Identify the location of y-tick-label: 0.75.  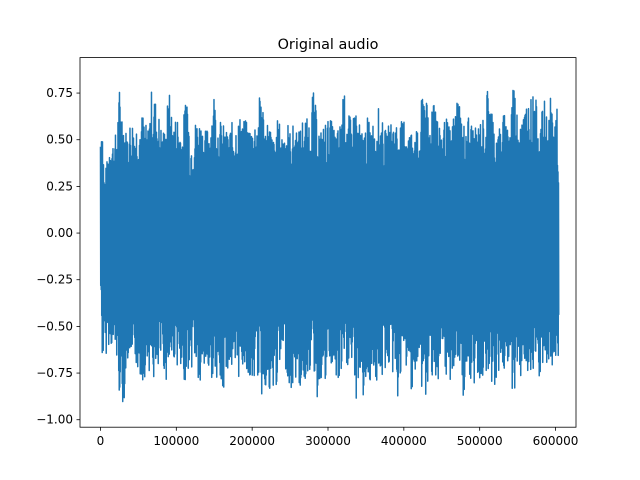
(59, 93).